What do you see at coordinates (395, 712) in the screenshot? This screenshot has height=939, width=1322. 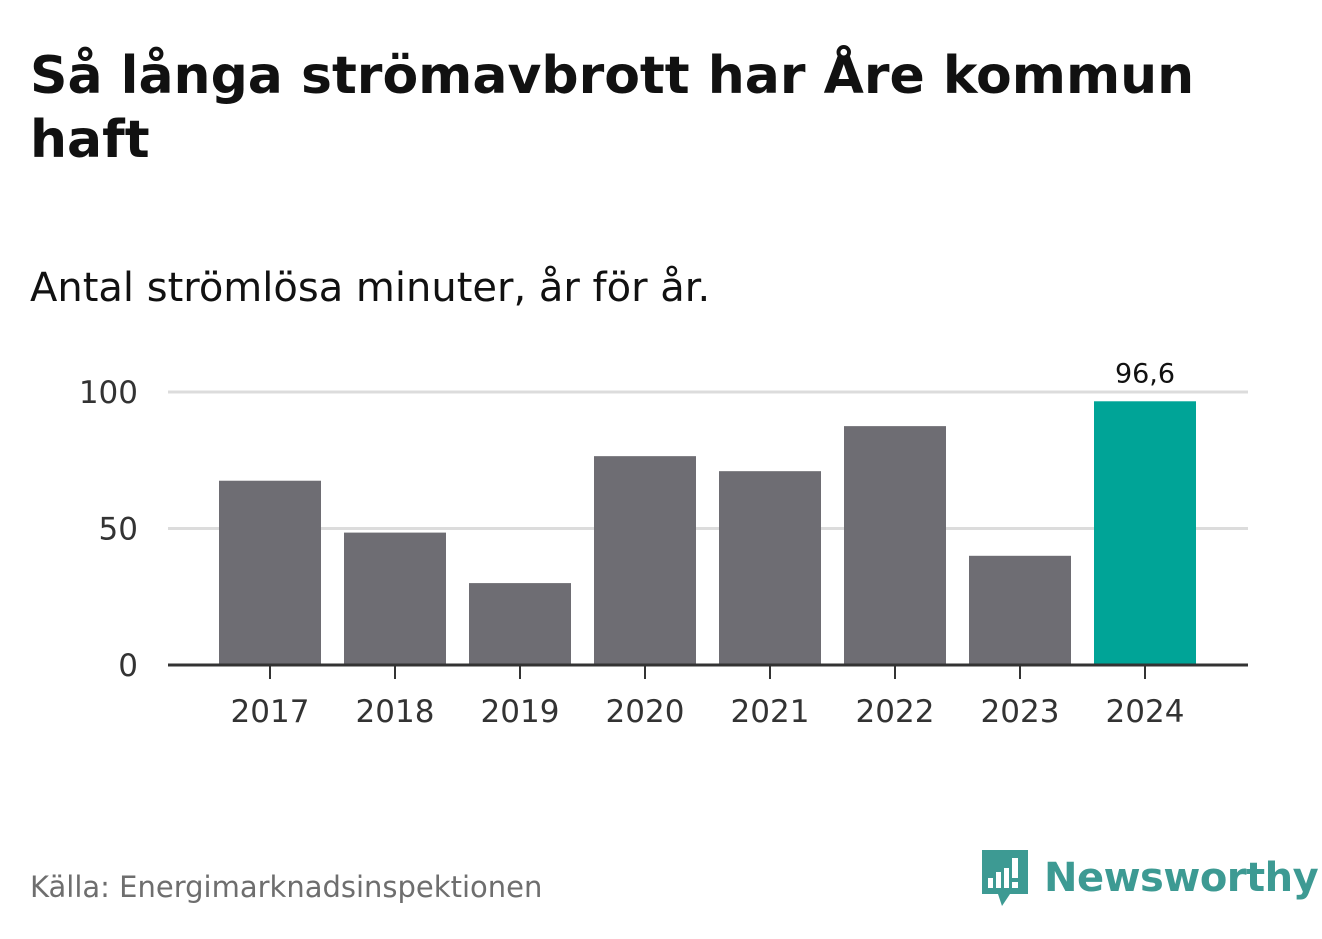 I see `x-tick-label: 2018` at bounding box center [395, 712].